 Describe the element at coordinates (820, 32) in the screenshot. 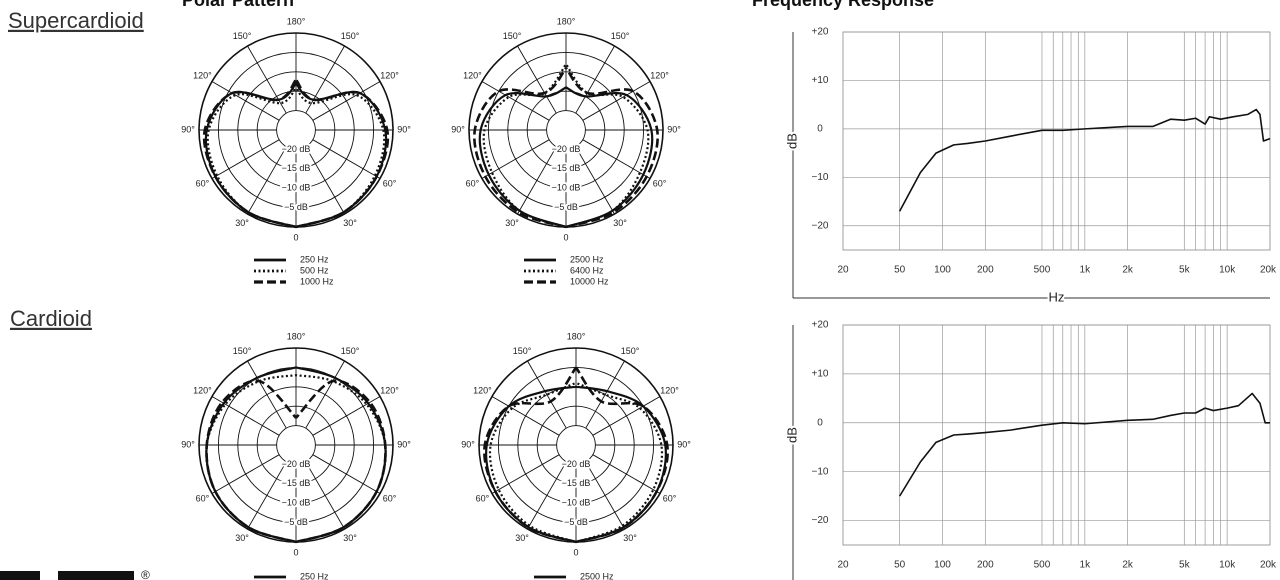

I see `y-tick-label: +20` at that location.